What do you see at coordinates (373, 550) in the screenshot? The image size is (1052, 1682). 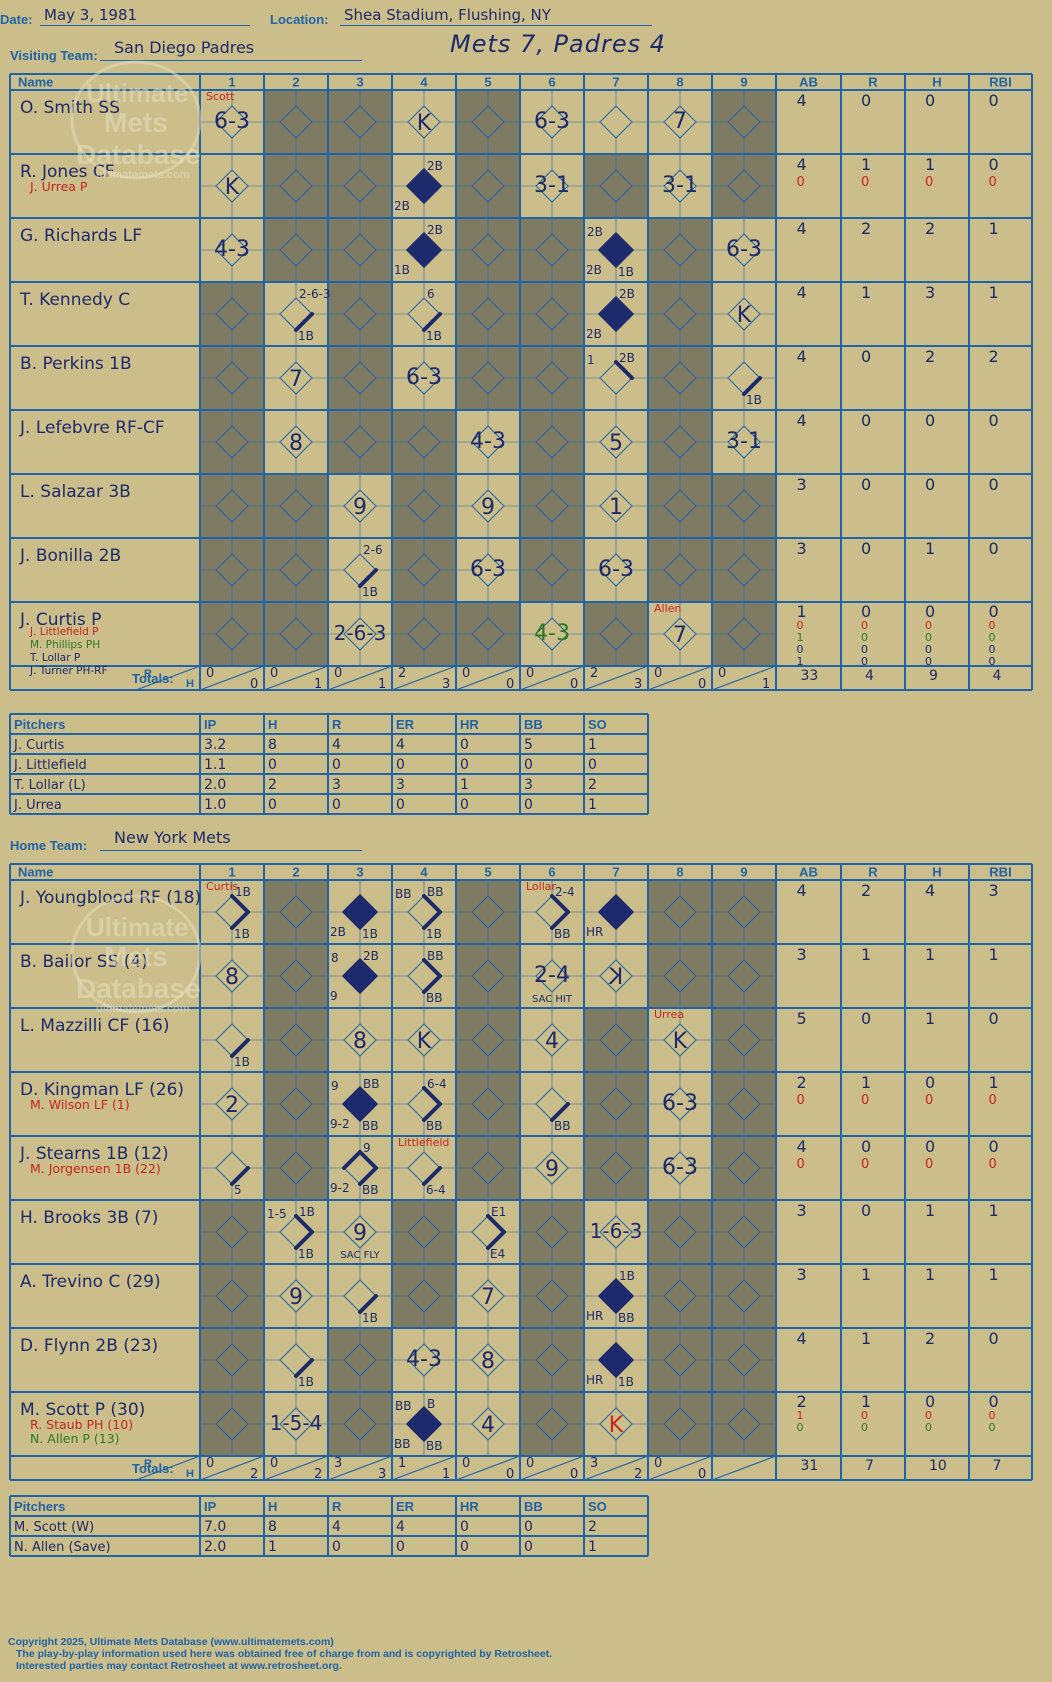 I see `visitors-base-note-tr: 2-6` at bounding box center [373, 550].